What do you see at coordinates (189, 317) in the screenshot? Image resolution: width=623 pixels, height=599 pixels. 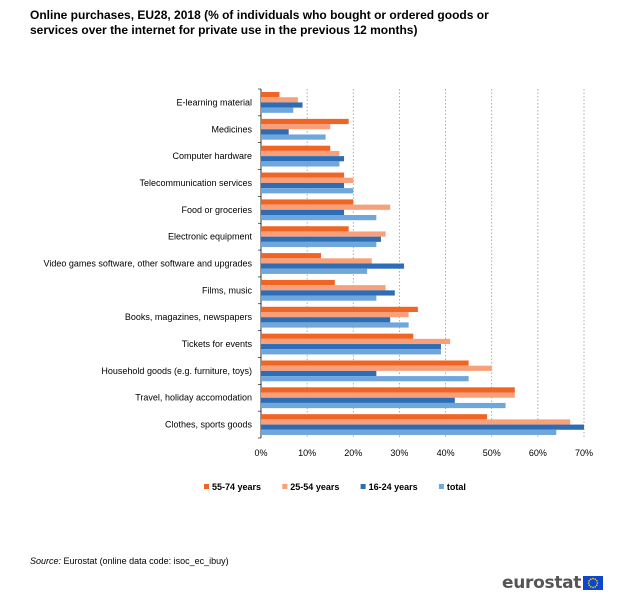 I see `category-label: Books, magazines, newspapers` at bounding box center [189, 317].